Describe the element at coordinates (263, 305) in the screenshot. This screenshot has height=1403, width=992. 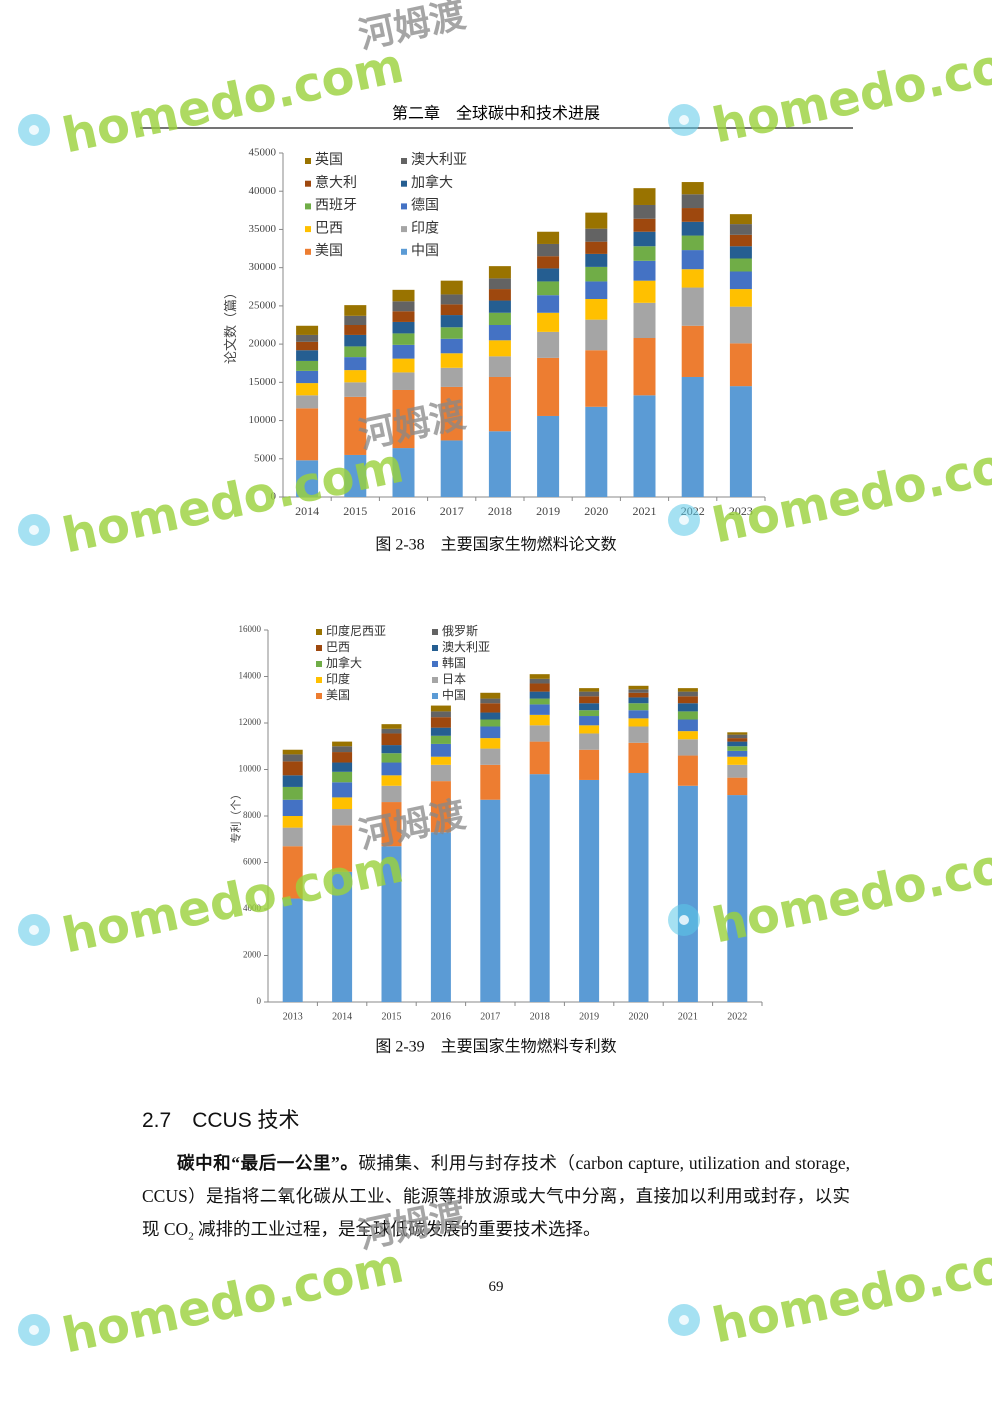
I see `y-tick-label: 25000` at that location.